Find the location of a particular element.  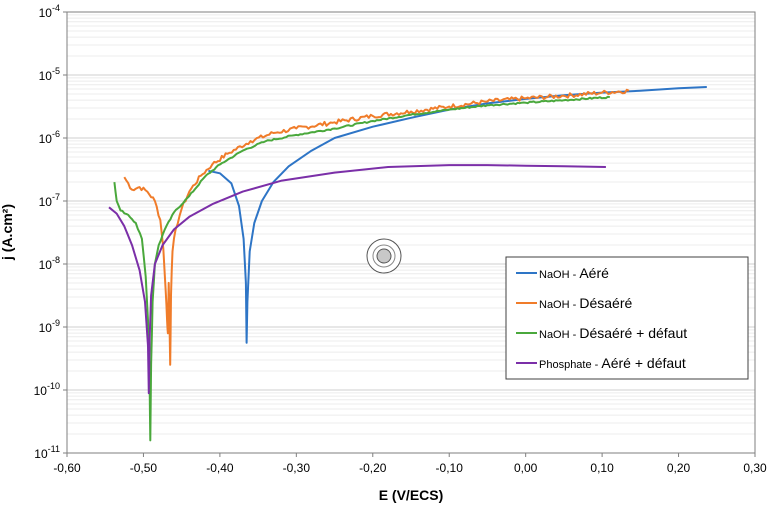

y-tick-label: 10⁻⁸ is located at coordinates (49, 263).